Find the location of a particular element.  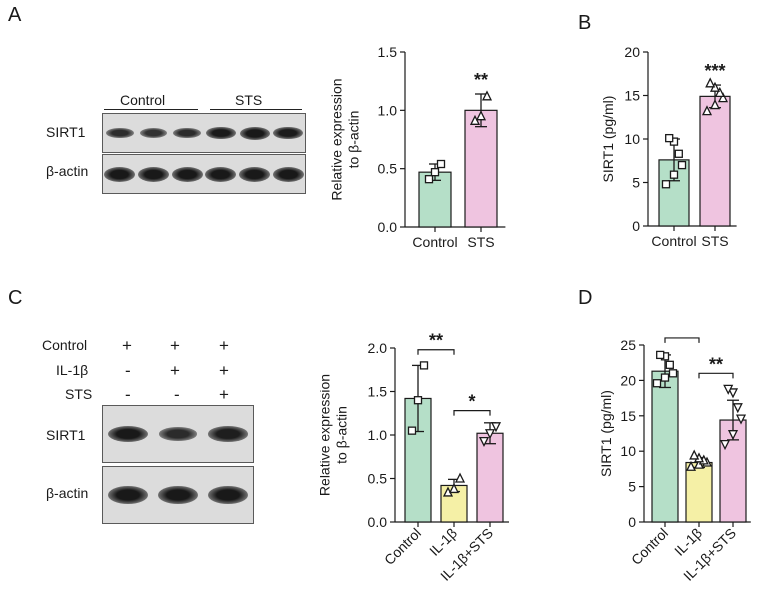

y-tick-label: 25 is located at coordinates (628, 345).